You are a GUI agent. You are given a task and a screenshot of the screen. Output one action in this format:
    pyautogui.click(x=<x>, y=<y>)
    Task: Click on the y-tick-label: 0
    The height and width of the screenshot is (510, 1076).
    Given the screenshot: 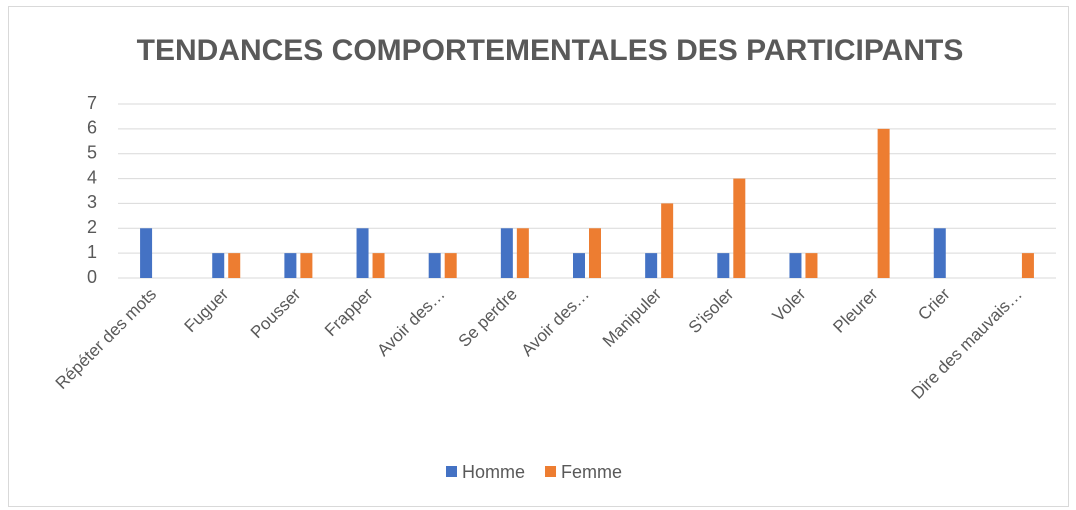 What is the action you would take?
    pyautogui.click(x=92, y=277)
    